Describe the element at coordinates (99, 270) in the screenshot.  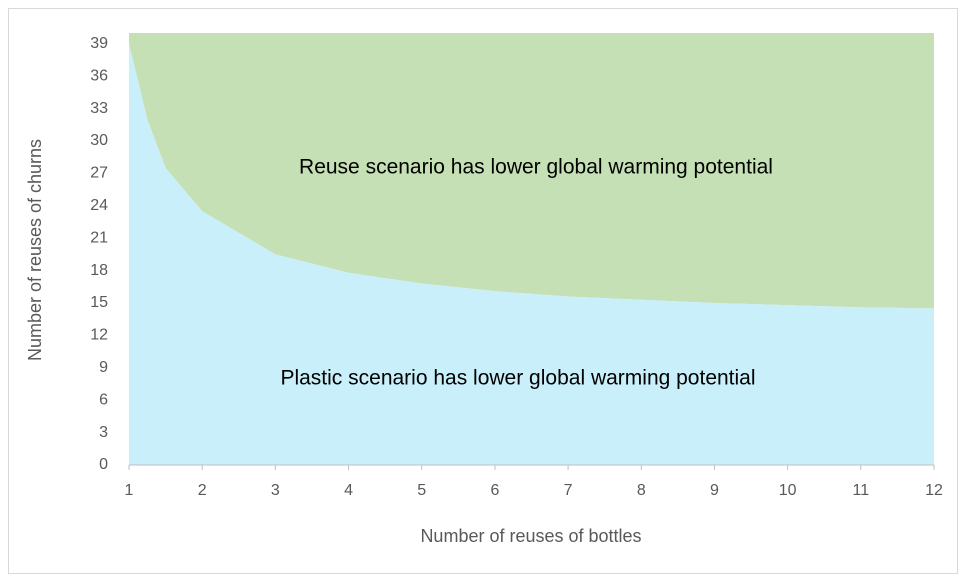
I see `y-tick-label: 18` at that location.